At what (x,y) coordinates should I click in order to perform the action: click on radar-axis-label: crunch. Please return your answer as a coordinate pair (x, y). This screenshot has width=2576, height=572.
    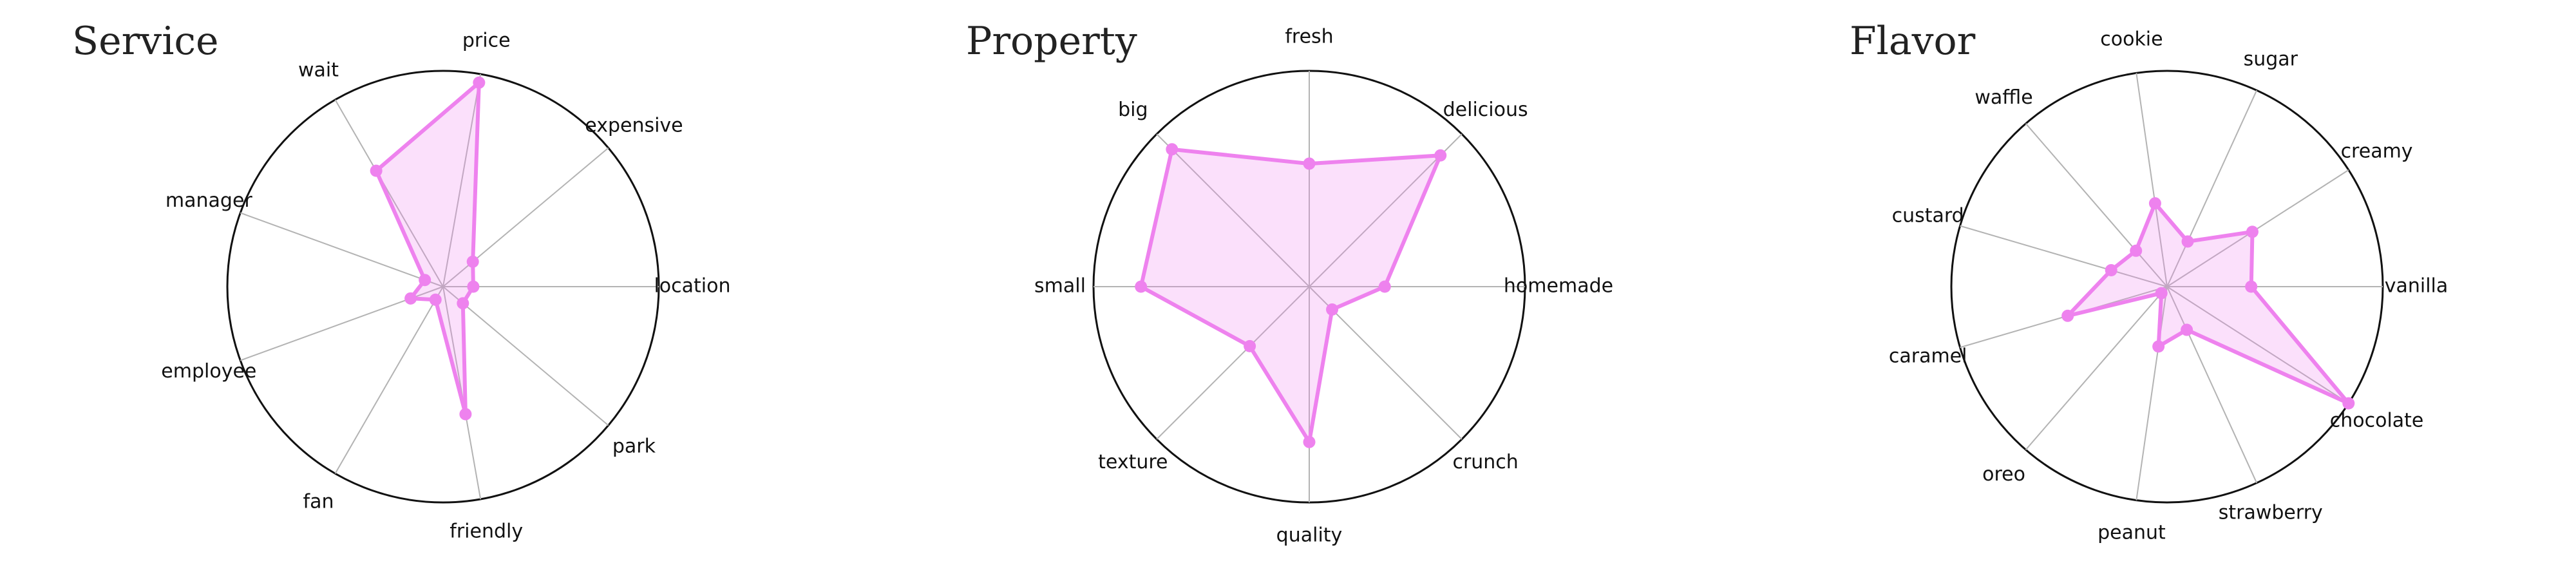
    Looking at the image, I should click on (1485, 462).